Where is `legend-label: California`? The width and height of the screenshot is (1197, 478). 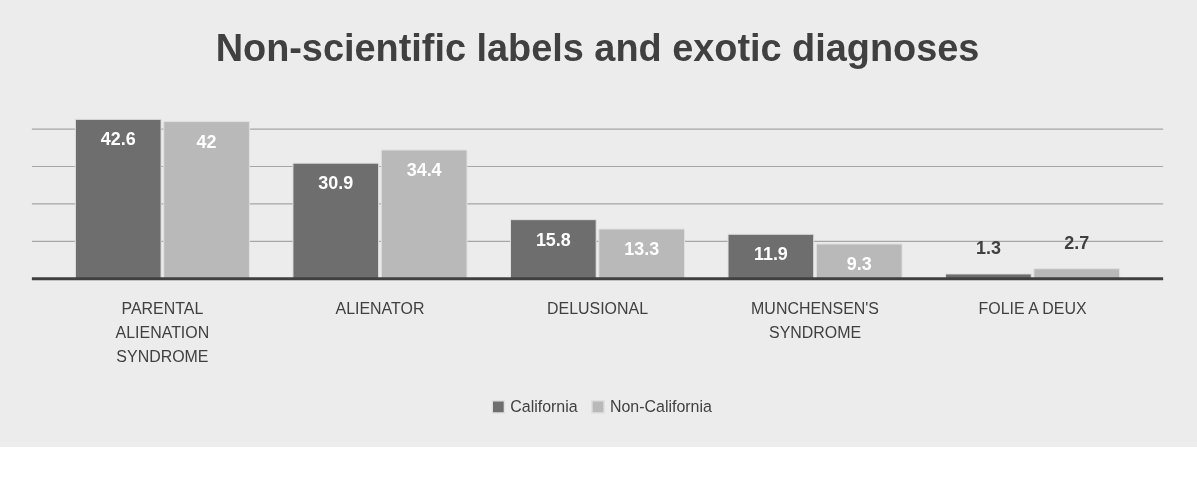
legend-label: California is located at coordinates (544, 406).